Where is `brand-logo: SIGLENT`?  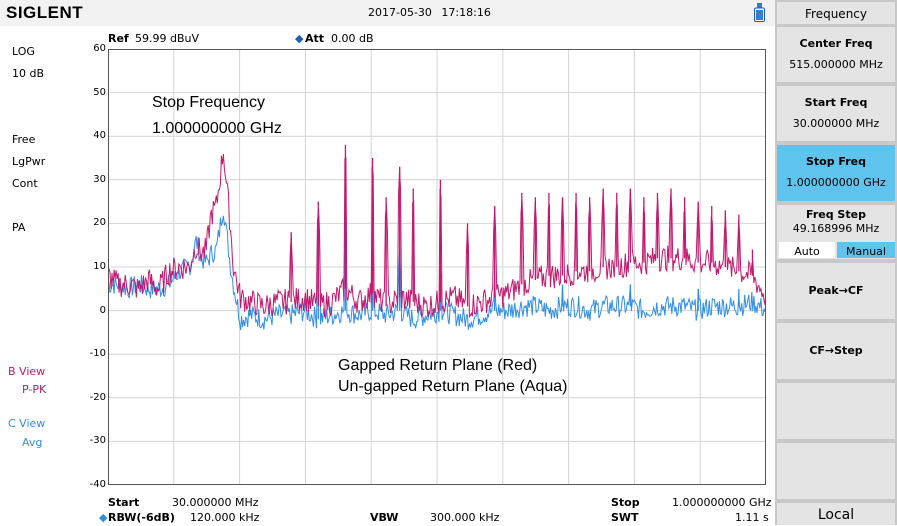
brand-logo: SIGLENT is located at coordinates (45, 12).